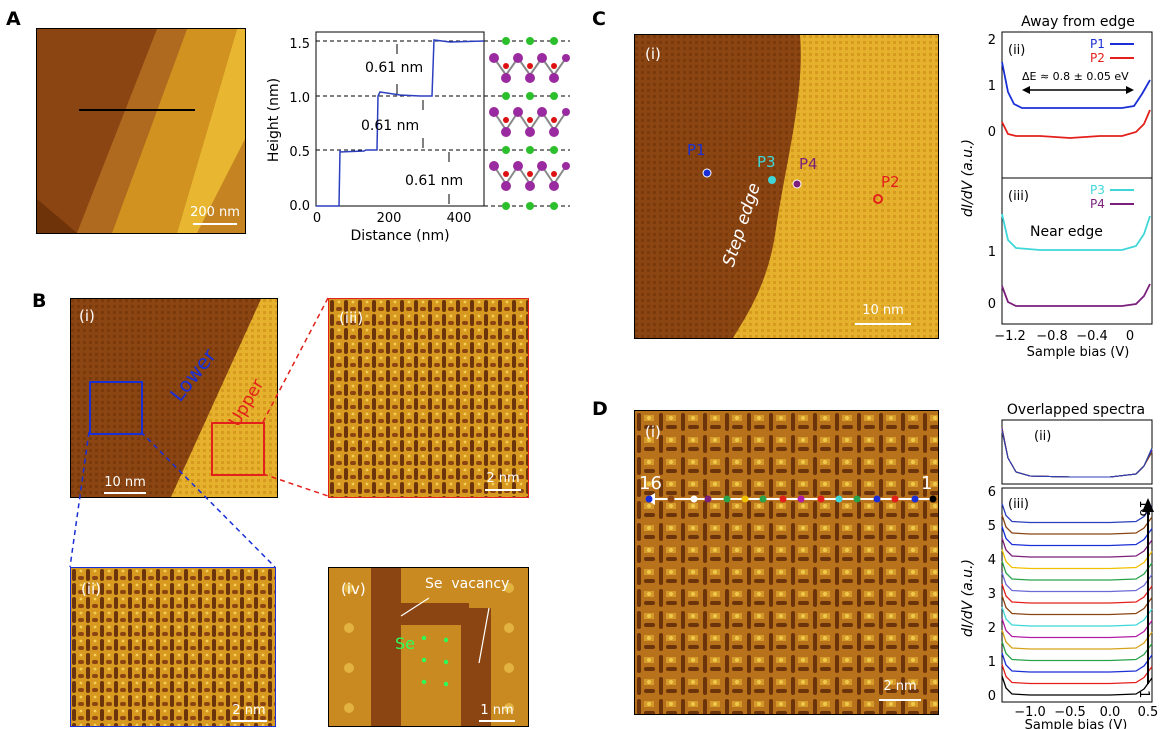 The image size is (1161, 729). I want to click on panel-b-iv-scale-bar, so click(497, 721).